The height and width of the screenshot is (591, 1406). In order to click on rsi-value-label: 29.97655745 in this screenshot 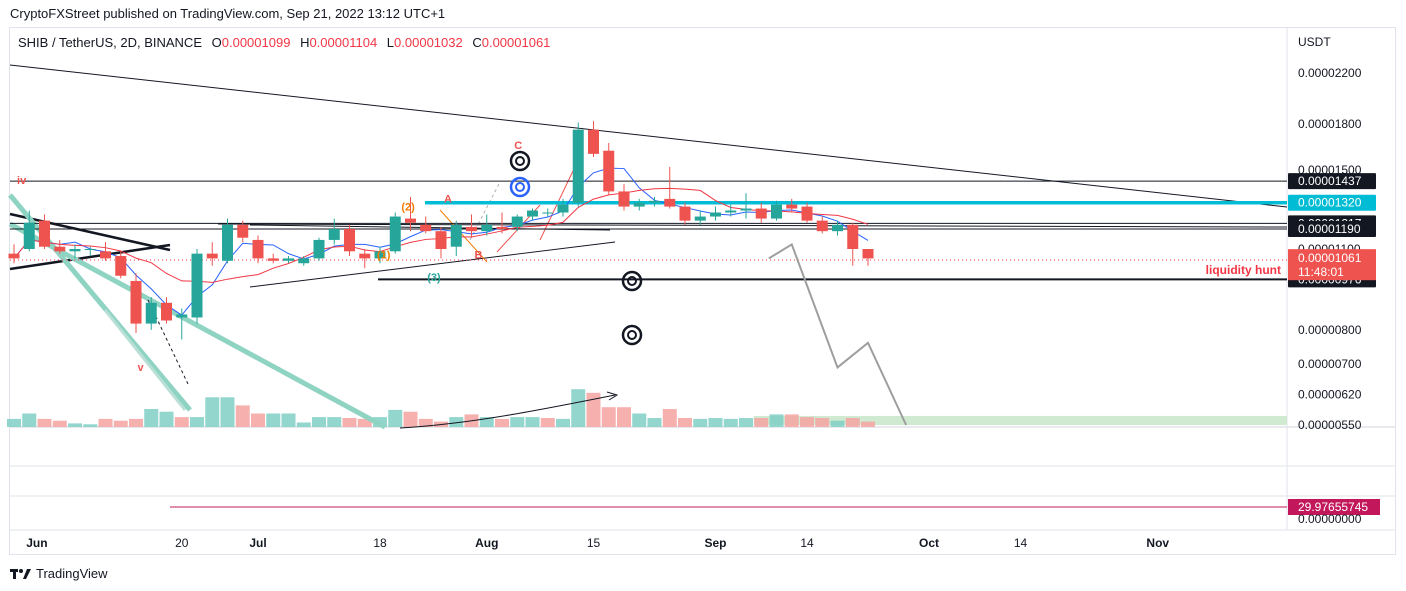, I will do `click(1333, 507)`.